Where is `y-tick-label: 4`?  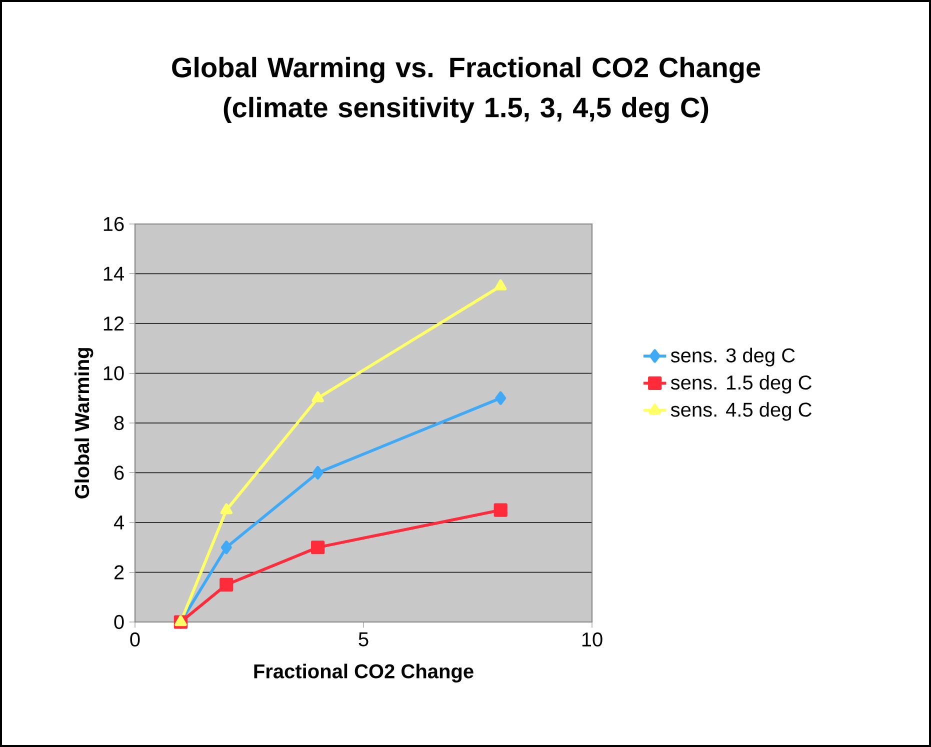
y-tick-label: 4 is located at coordinates (119, 523).